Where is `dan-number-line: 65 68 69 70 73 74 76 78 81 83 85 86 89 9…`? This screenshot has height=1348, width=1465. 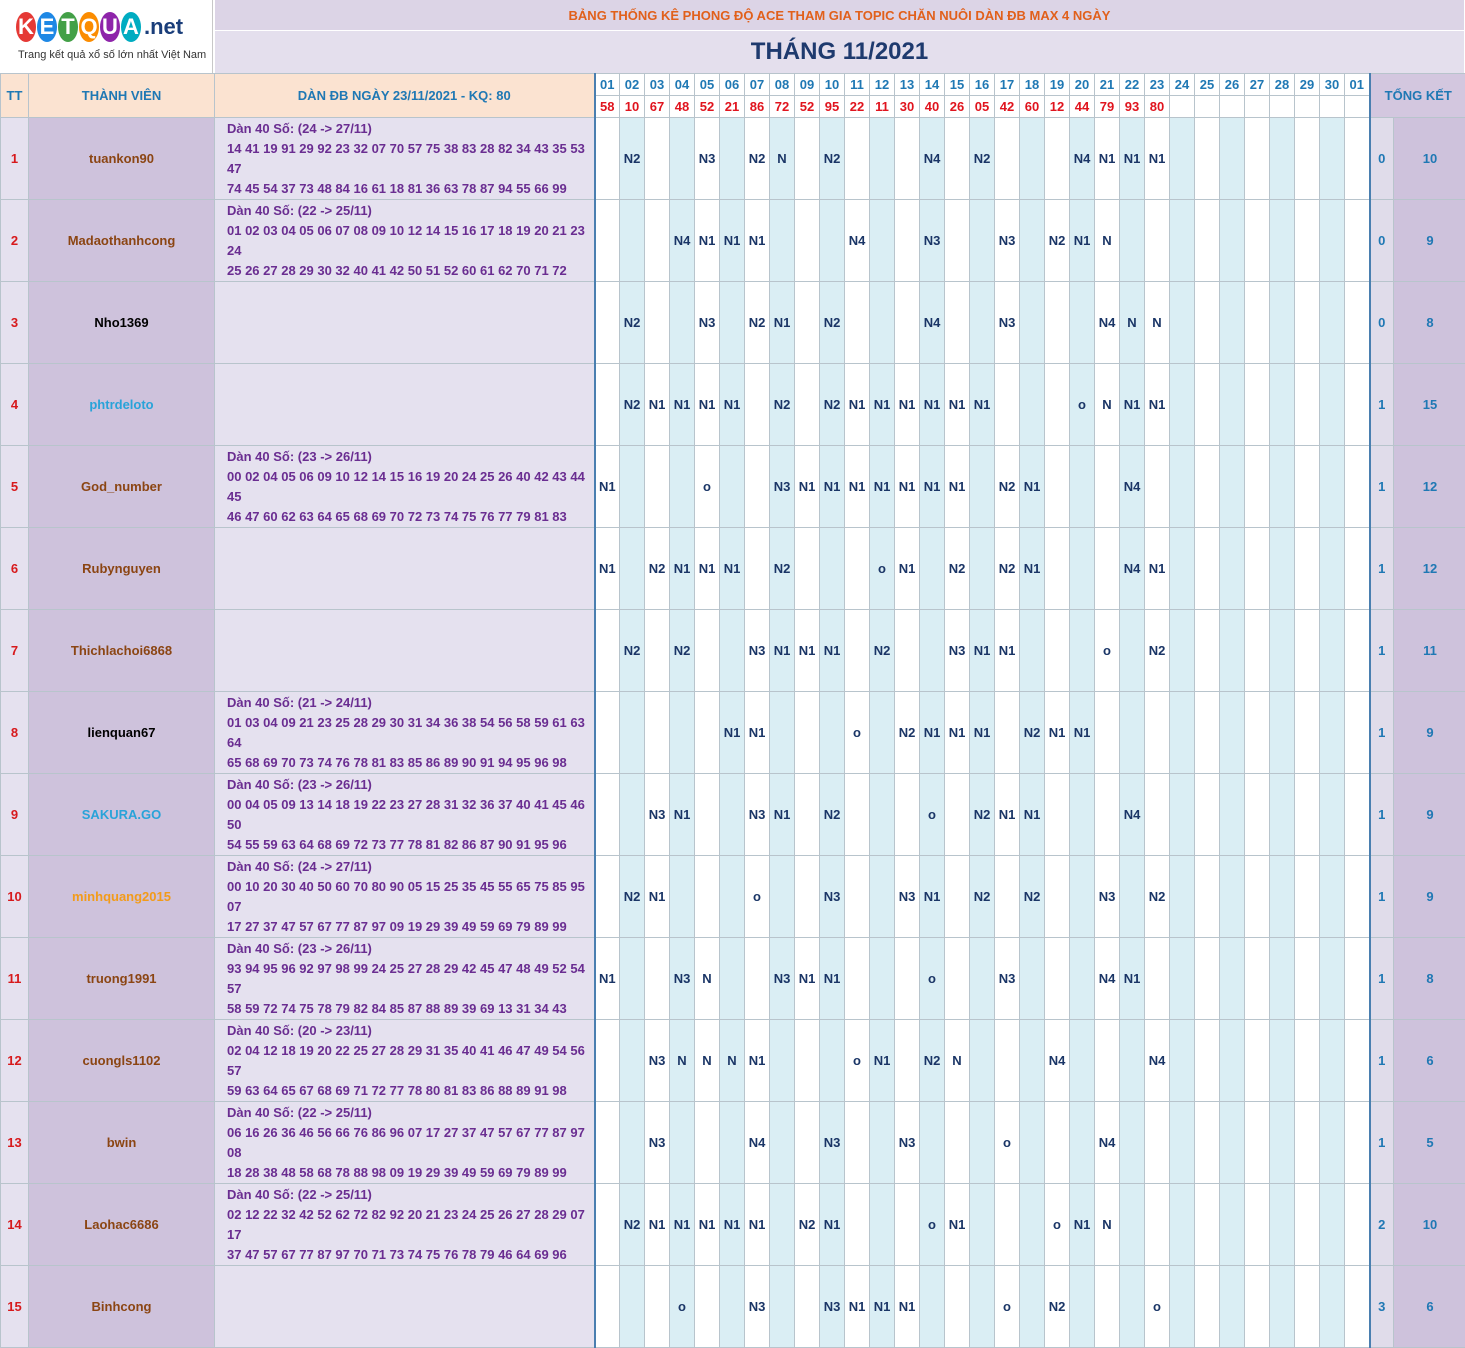 dan-number-line: 65 68 69 70 73 74 76 78 81 83 85 86 89 9… is located at coordinates (410, 763).